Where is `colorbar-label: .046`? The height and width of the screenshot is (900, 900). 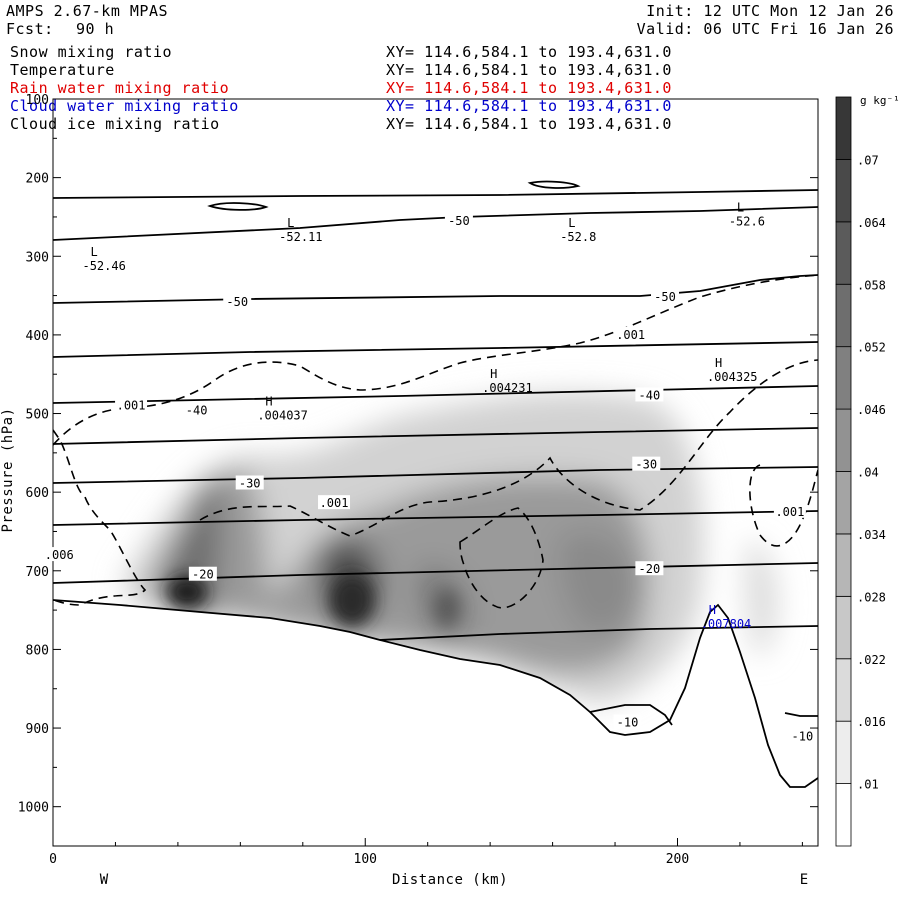
colorbar-label: .046 is located at coordinates (871, 410).